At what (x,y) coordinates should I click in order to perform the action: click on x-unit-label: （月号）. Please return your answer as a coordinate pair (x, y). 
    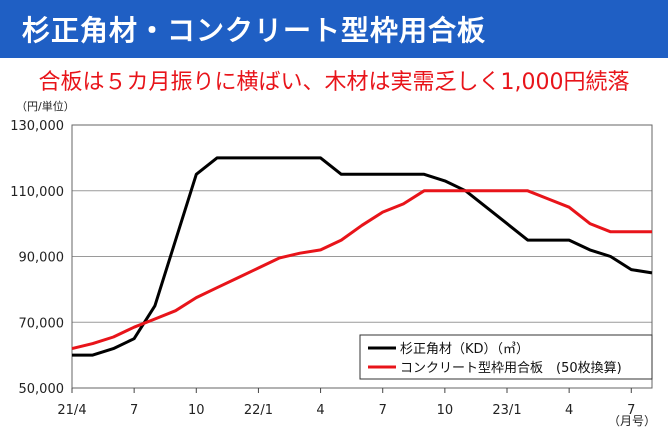
    Looking at the image, I should click on (632, 421).